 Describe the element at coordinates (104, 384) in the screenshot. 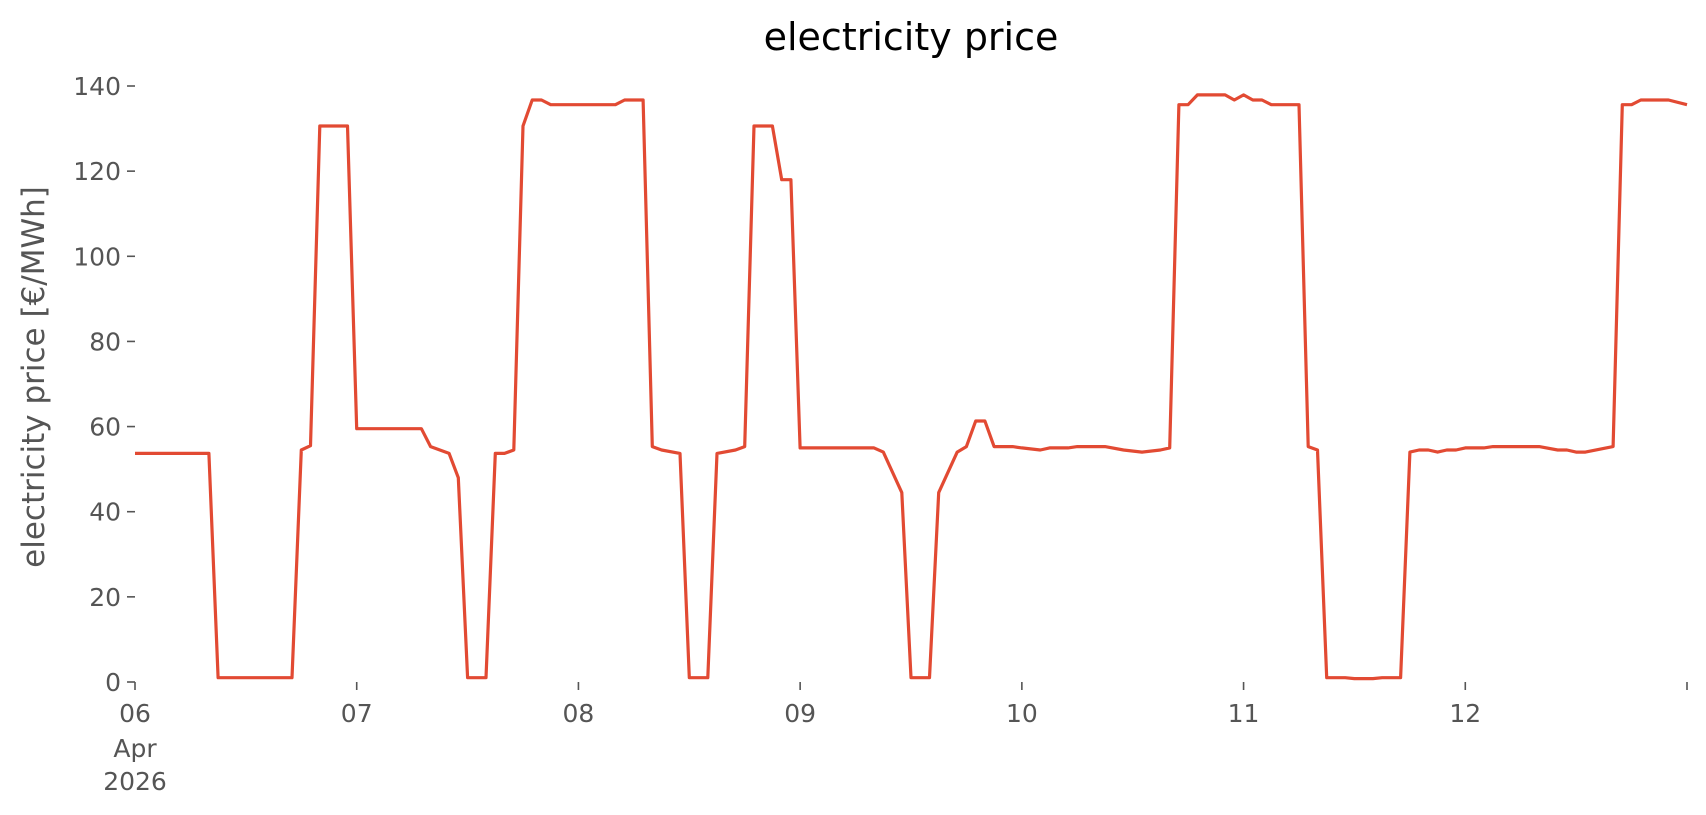

I see `y-axis: 0 20 40 60 80 100 120 140` at that location.